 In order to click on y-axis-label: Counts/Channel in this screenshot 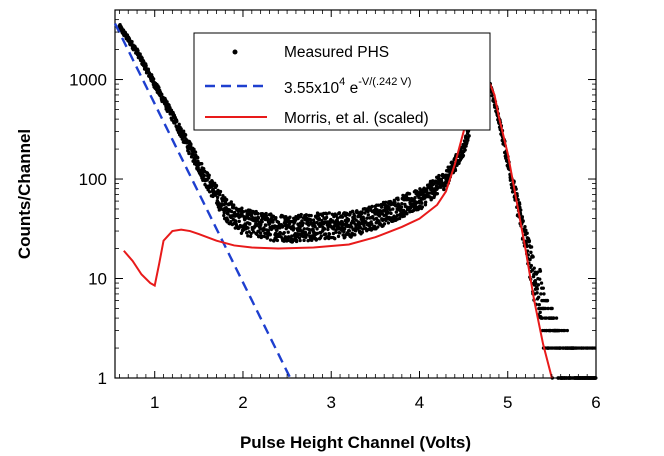, I will do `click(24, 194)`.